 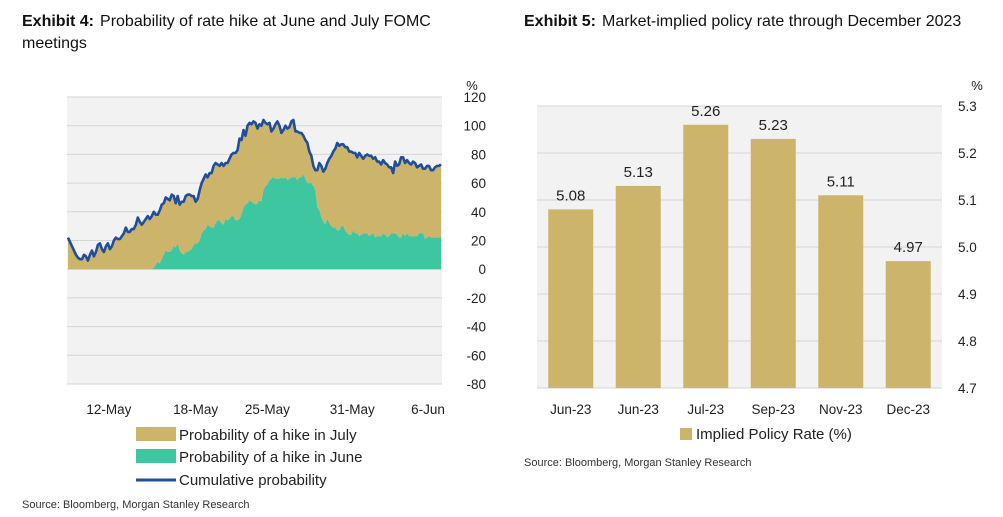 What do you see at coordinates (476, 327) in the screenshot?
I see `y-tick-label: -40` at bounding box center [476, 327].